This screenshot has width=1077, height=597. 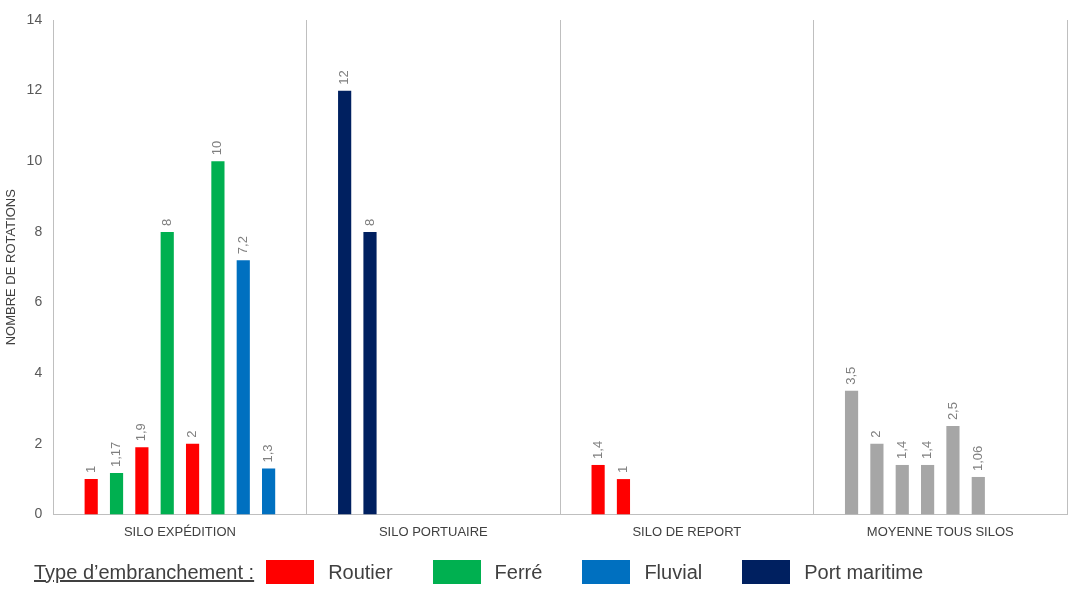 I want to click on legend-label: Ferré, so click(x=518, y=572).